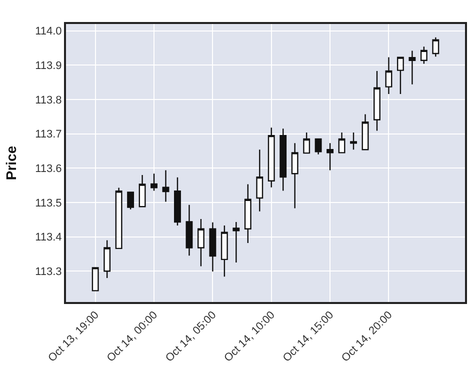 Image resolution: width=474 pixels, height=371 pixels. I want to click on y-tick-label: 113.9, so click(48, 66).